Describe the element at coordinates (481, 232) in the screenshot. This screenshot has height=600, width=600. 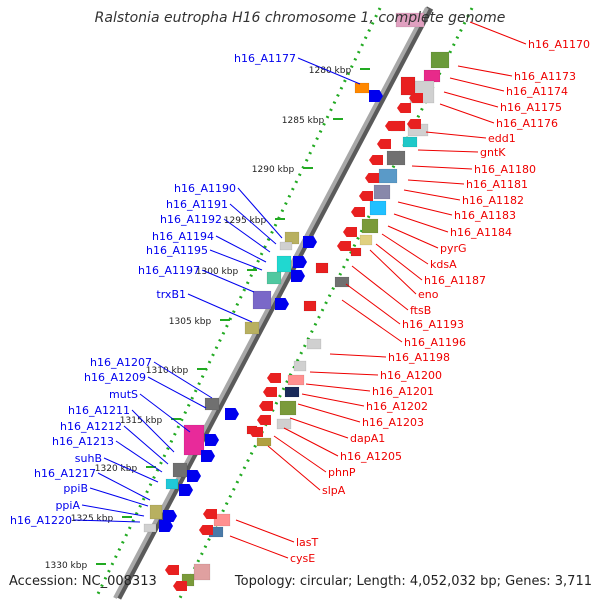
I see `reverse-gene-label: h16_A1184` at that location.